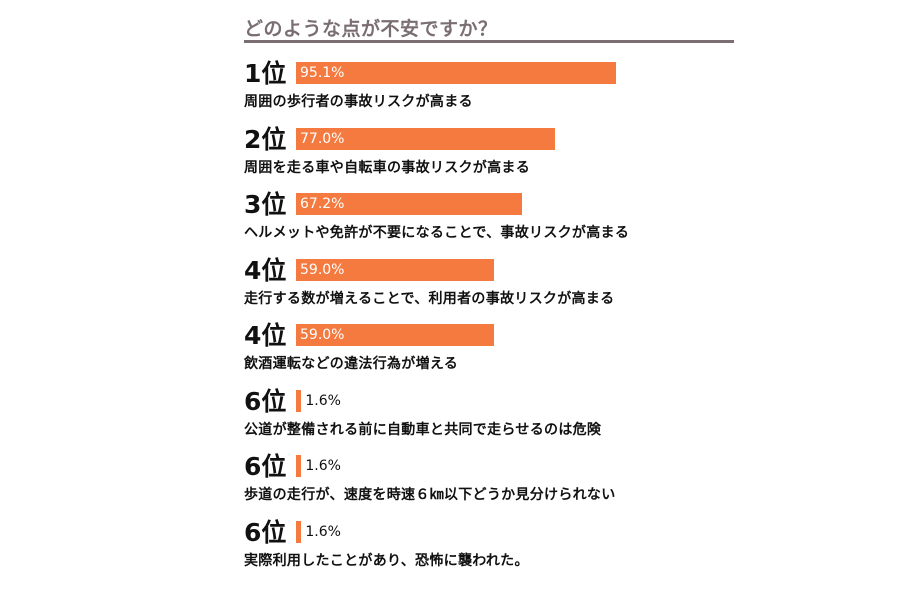 The width and height of the screenshot is (900, 600). Describe the element at coordinates (429, 298) in the screenshot. I see `category-label: 走行する数が増えることで、利用者の事故リスクが高まる` at that location.